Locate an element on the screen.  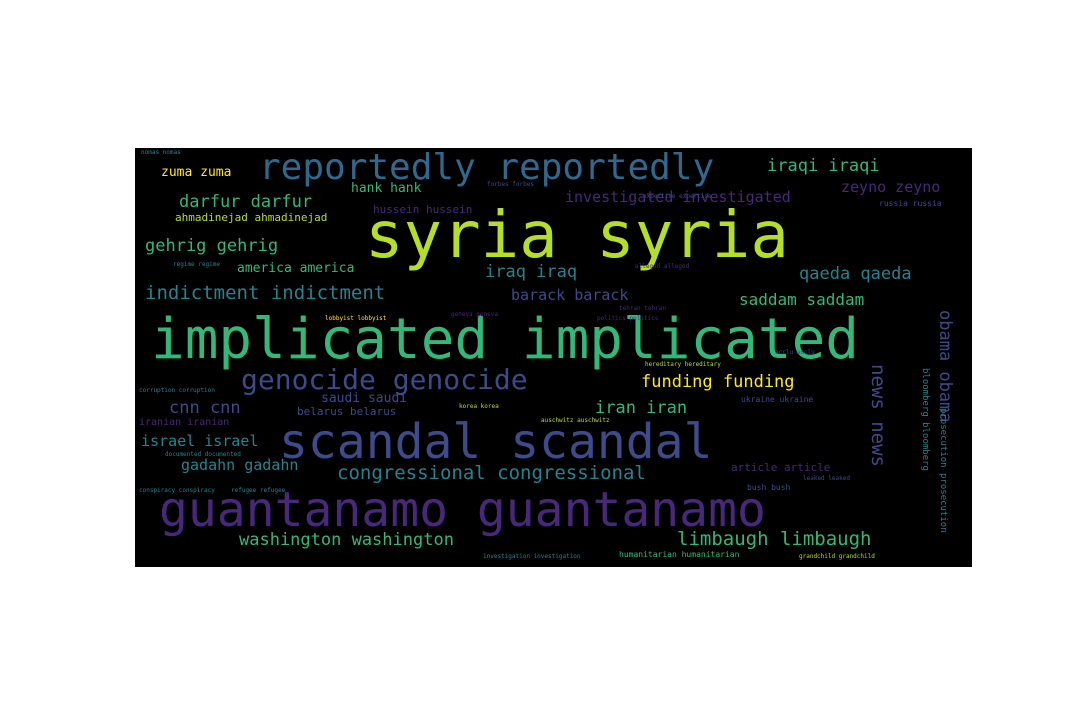
word-lobbyist: lobbyist lobbyist is located at coordinates (356, 318).